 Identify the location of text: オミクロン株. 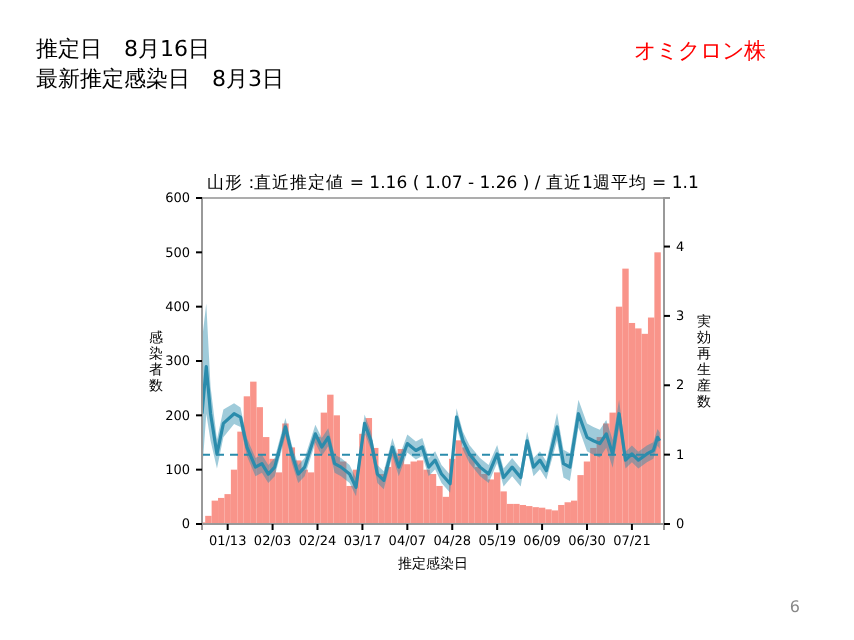
(700, 51).